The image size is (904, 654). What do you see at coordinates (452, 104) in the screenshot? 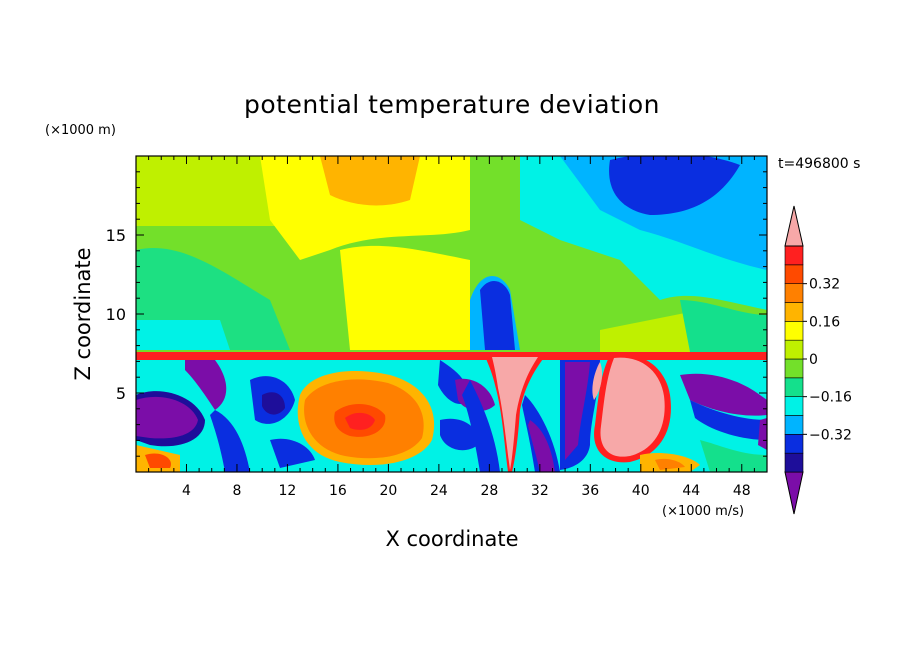
I see `chart-title: potential temperature deviation` at bounding box center [452, 104].